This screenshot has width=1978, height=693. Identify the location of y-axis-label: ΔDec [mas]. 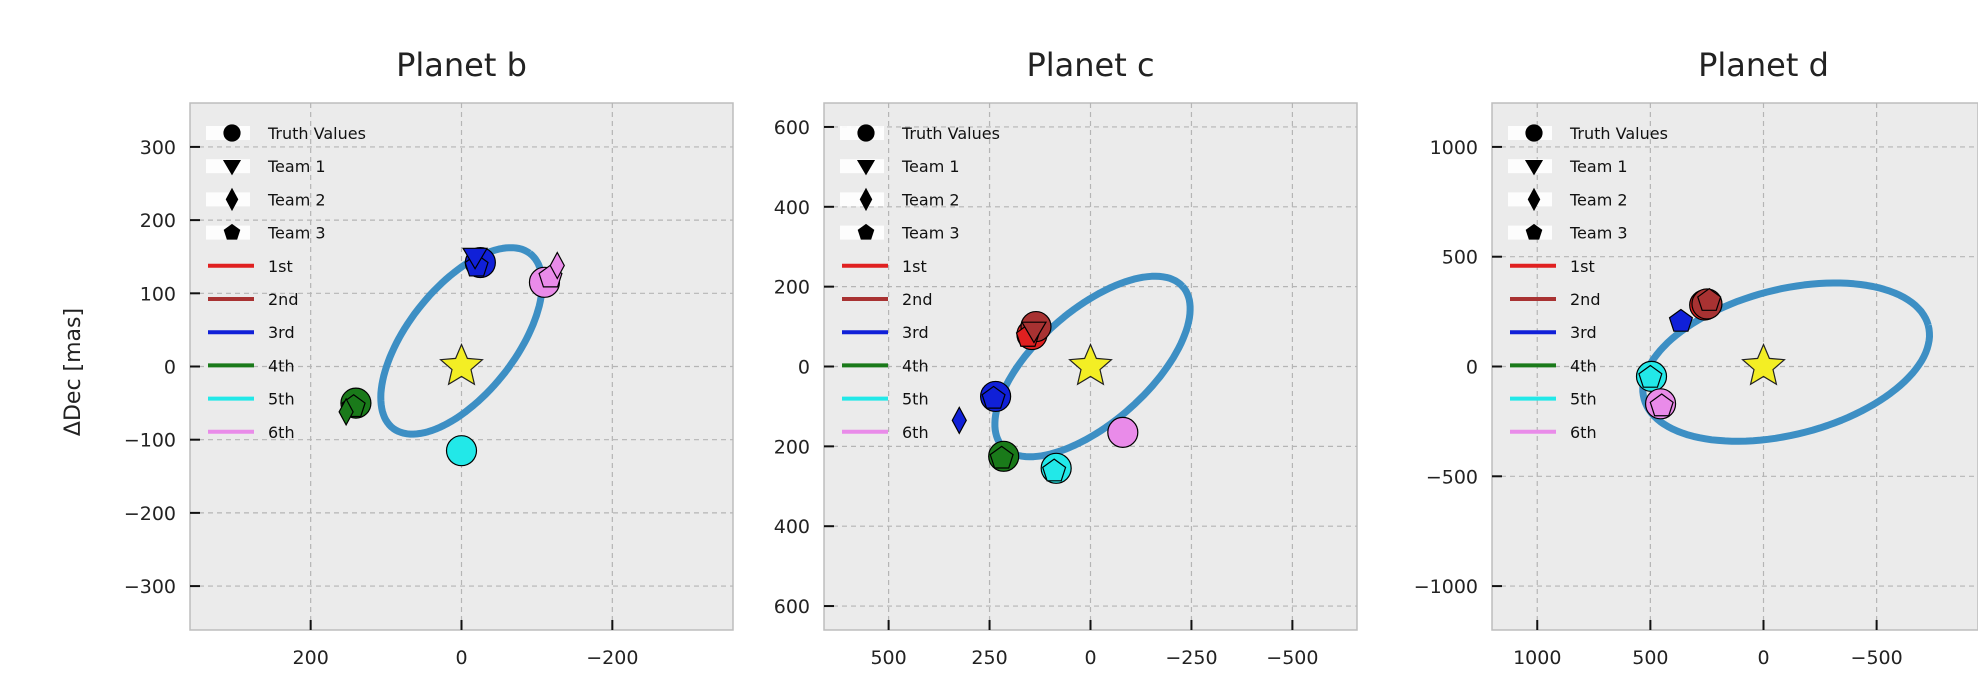
(73, 372).